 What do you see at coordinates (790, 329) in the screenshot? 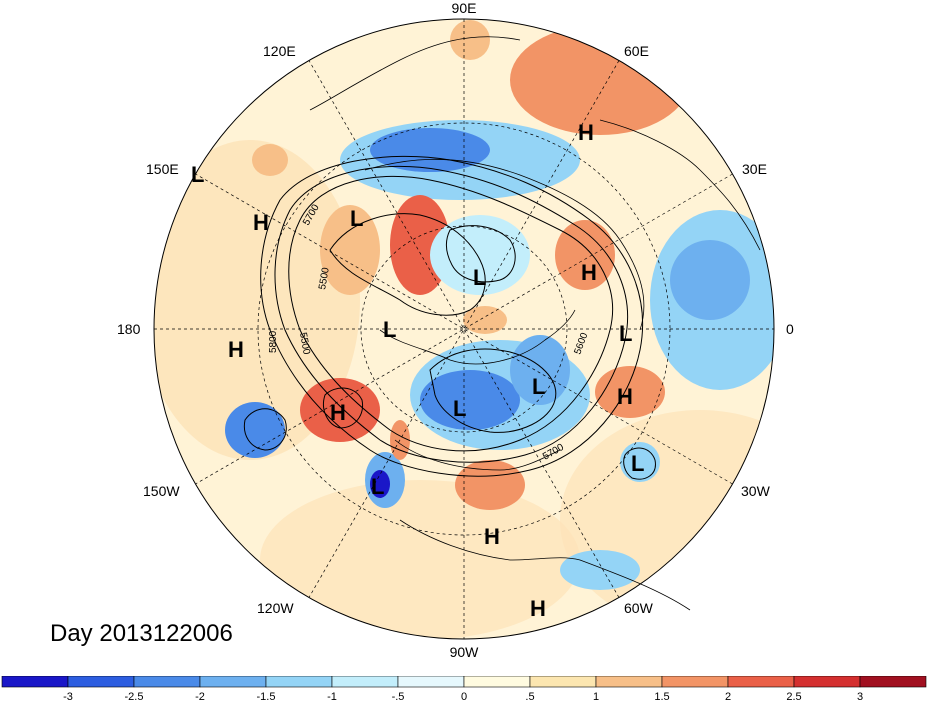
I see `lon-label-0: 0` at bounding box center [790, 329].